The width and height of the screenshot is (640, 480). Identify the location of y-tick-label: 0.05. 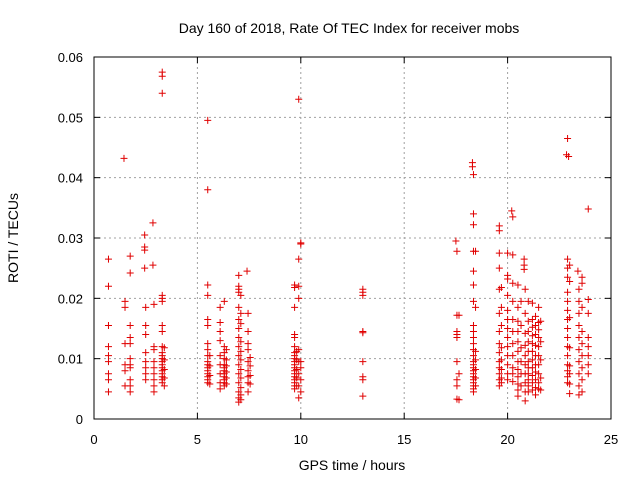
(70, 117).